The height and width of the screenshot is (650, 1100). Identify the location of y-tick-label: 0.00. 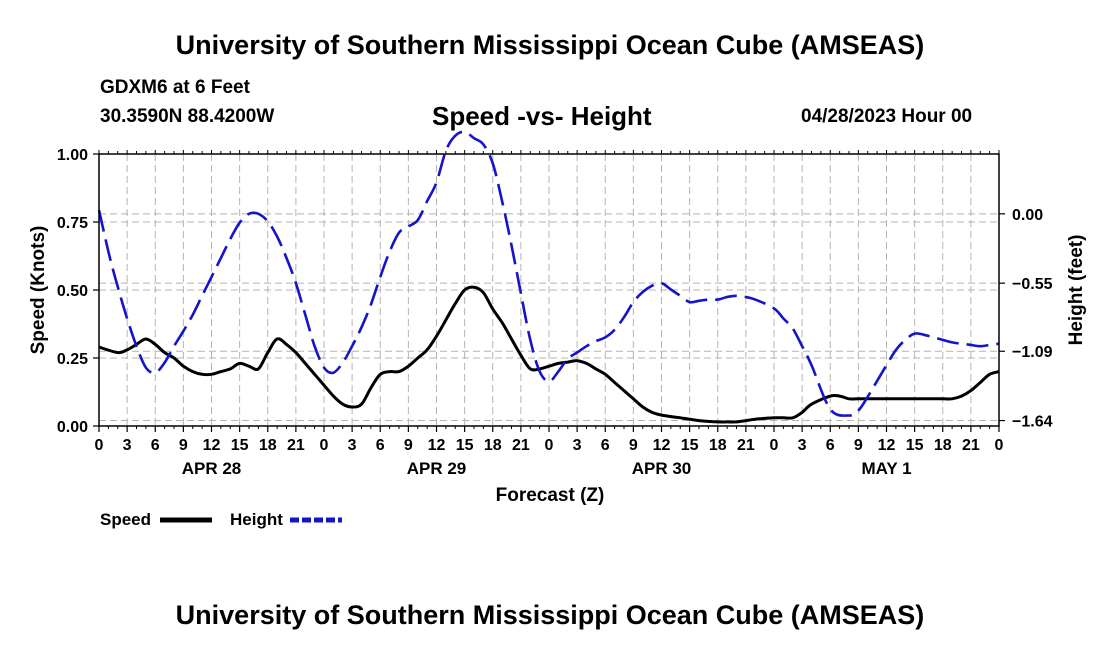
(72, 427).